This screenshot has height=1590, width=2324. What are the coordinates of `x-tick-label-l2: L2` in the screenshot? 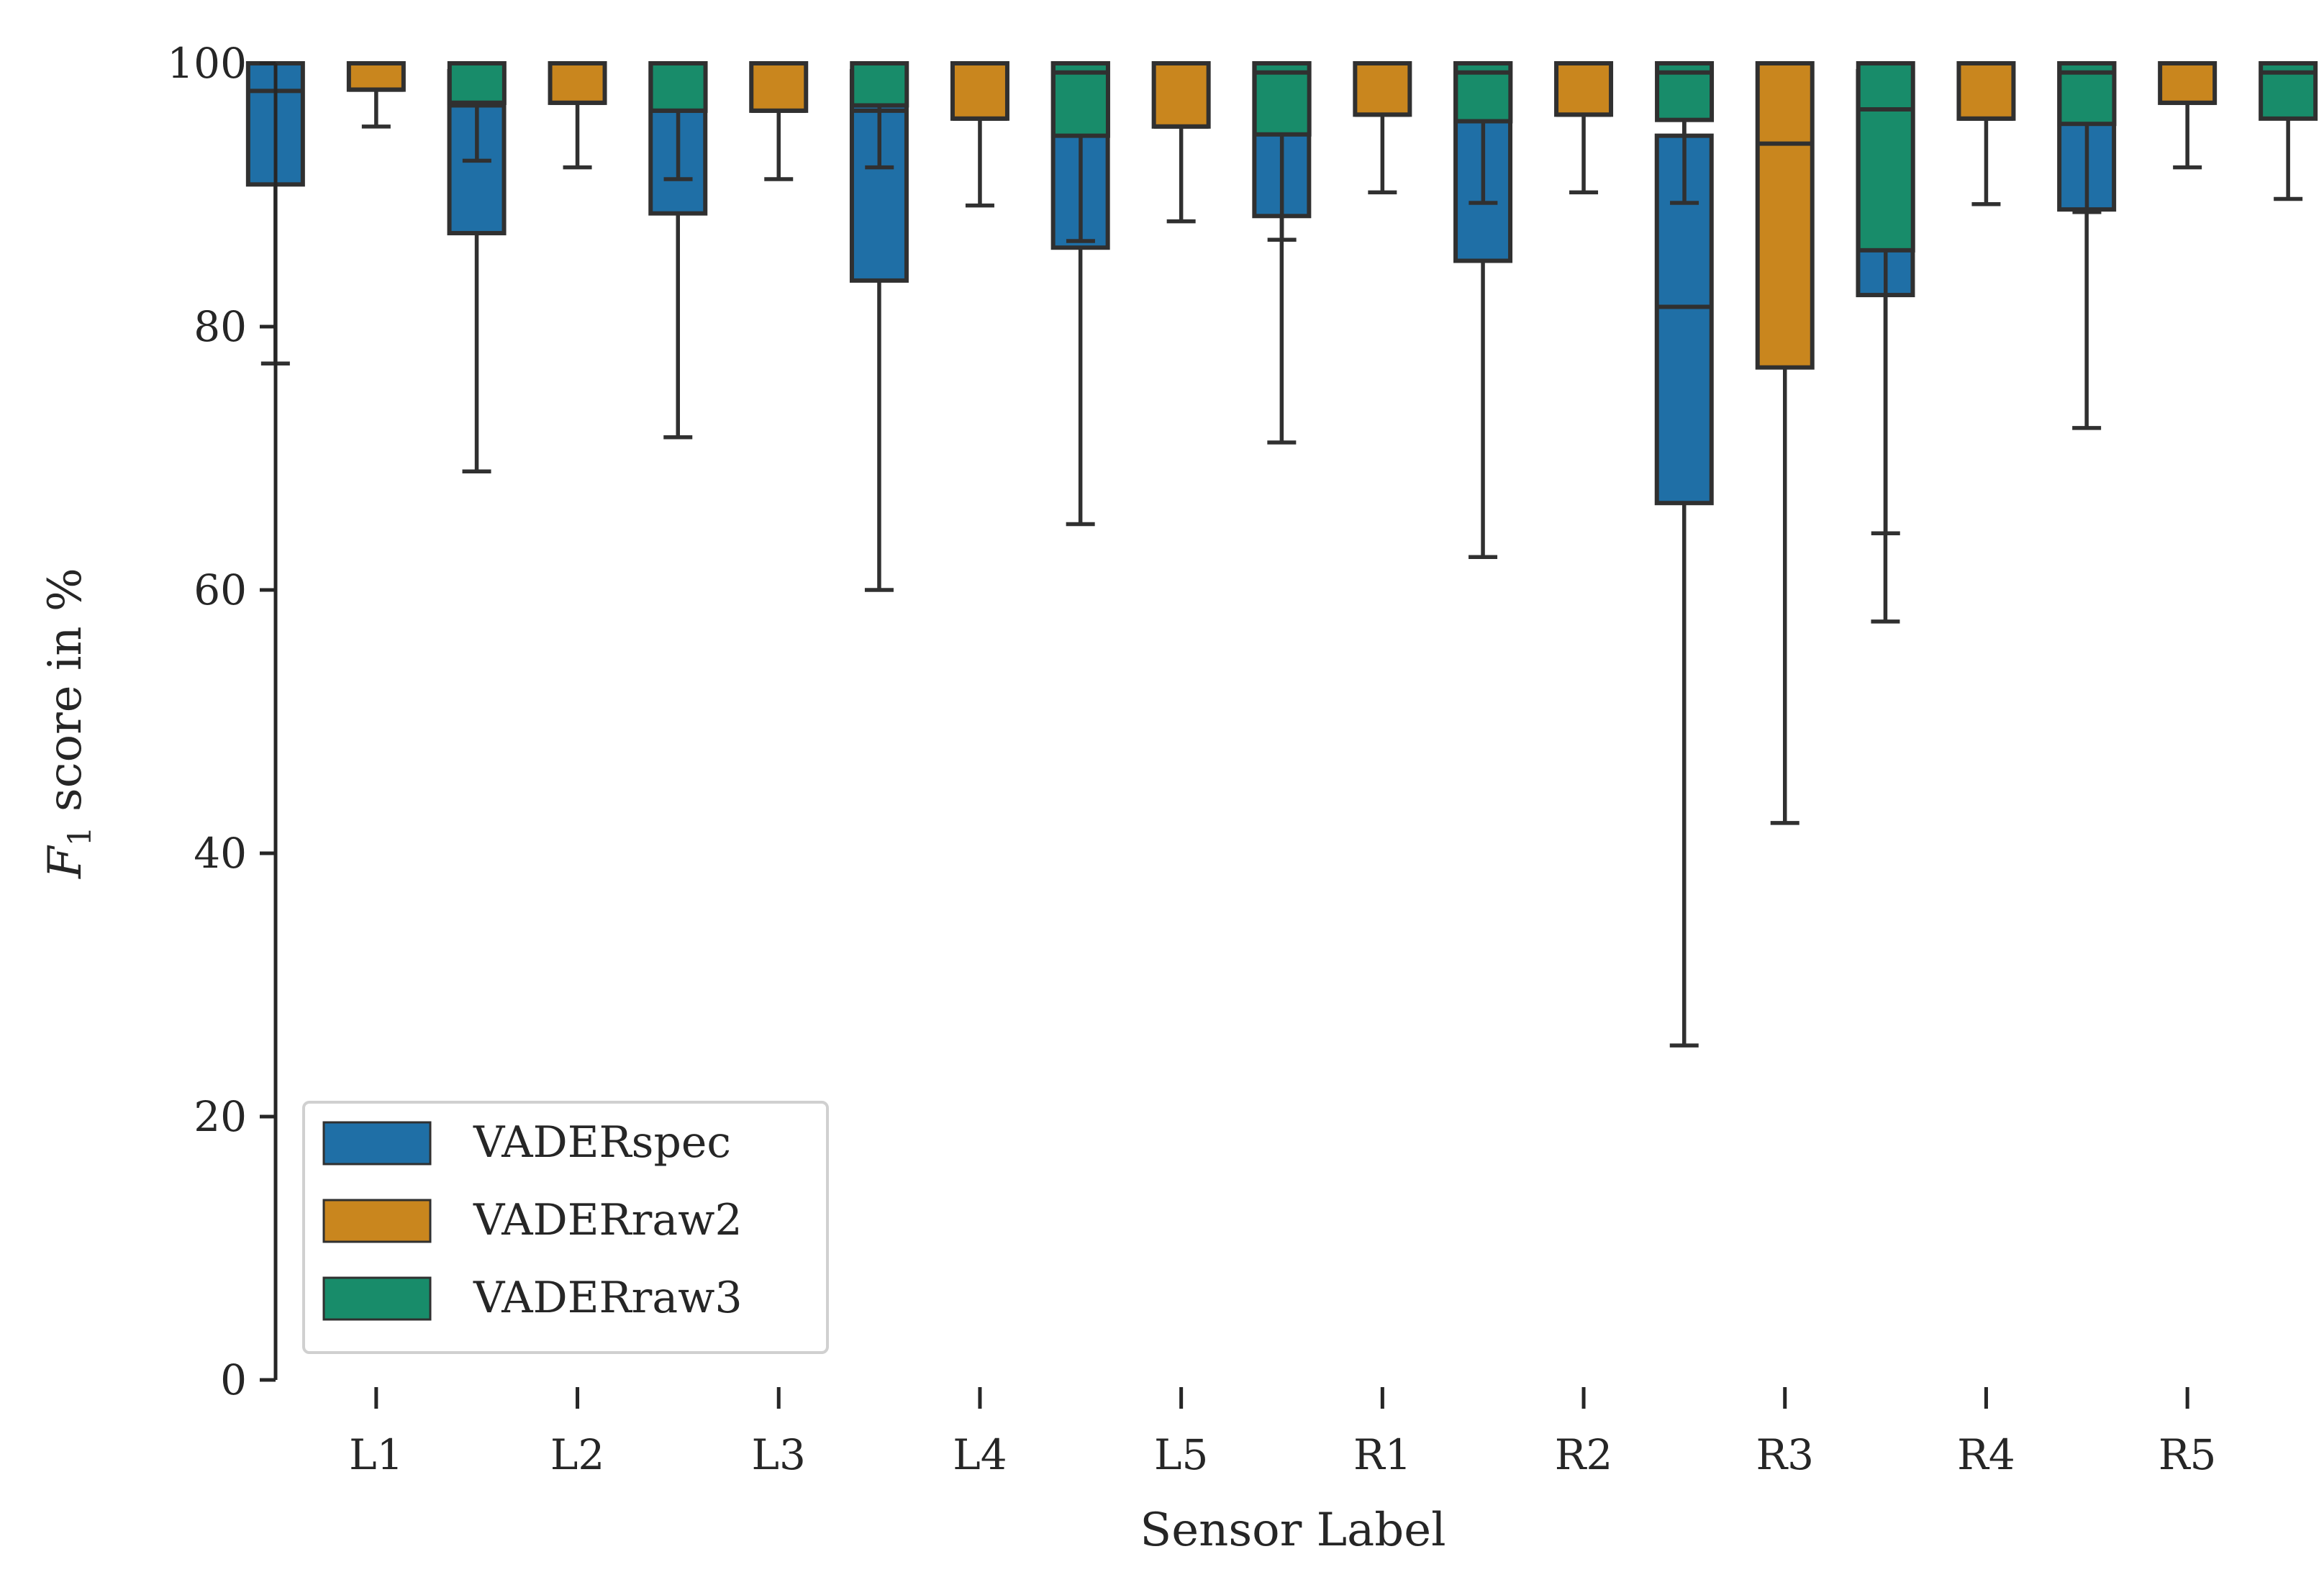 It's located at (577, 1454).